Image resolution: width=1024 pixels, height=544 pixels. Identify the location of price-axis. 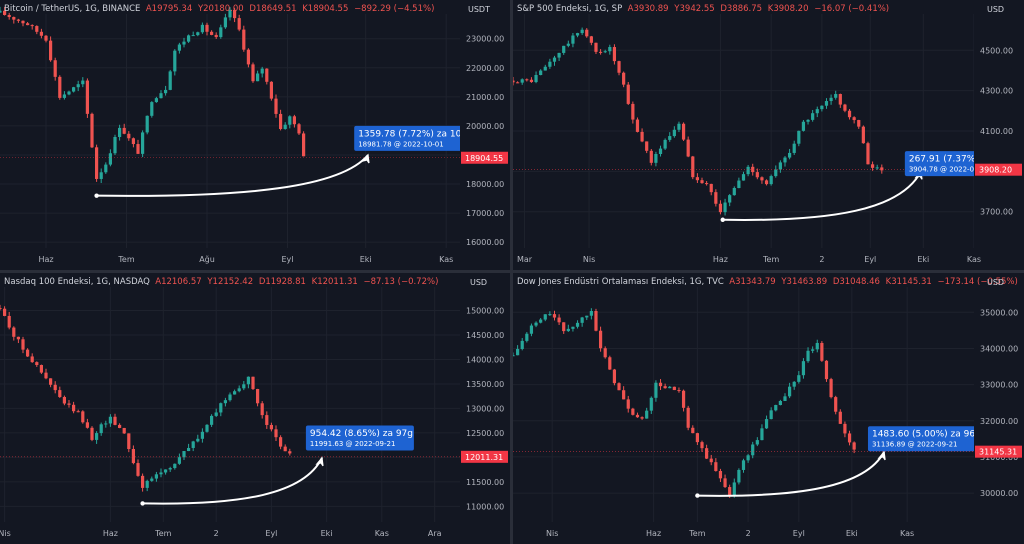
(485, 408).